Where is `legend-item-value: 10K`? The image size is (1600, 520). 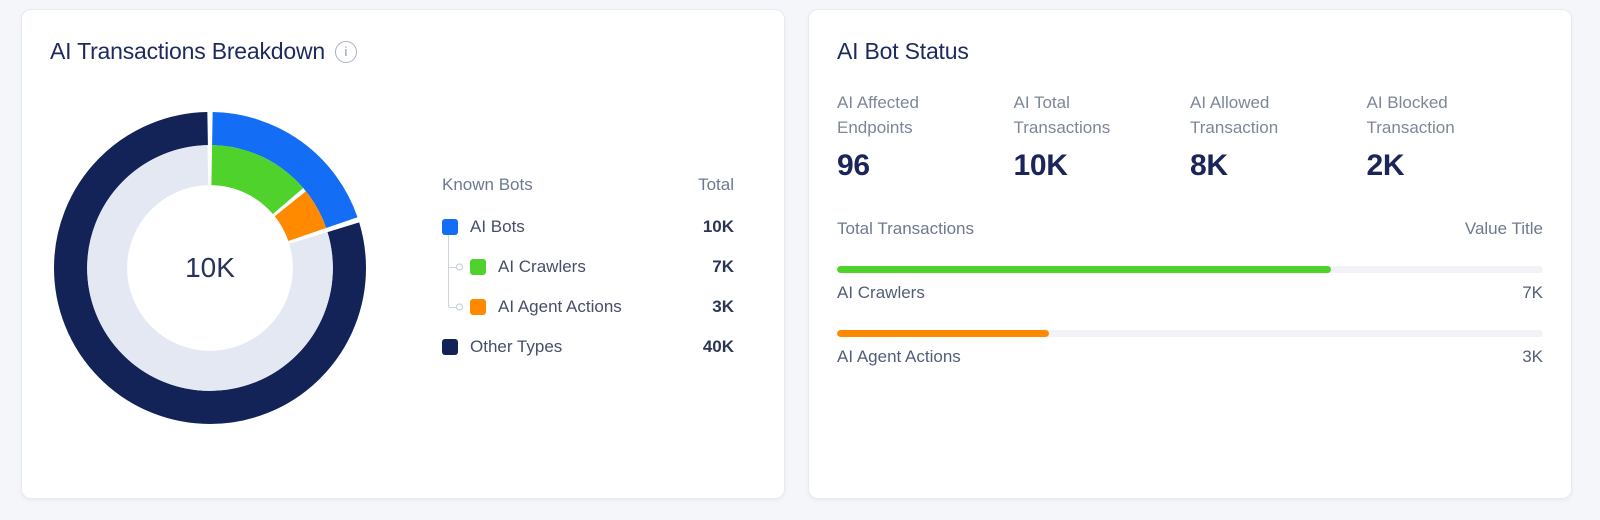 legend-item-value: 10K is located at coordinates (718, 226).